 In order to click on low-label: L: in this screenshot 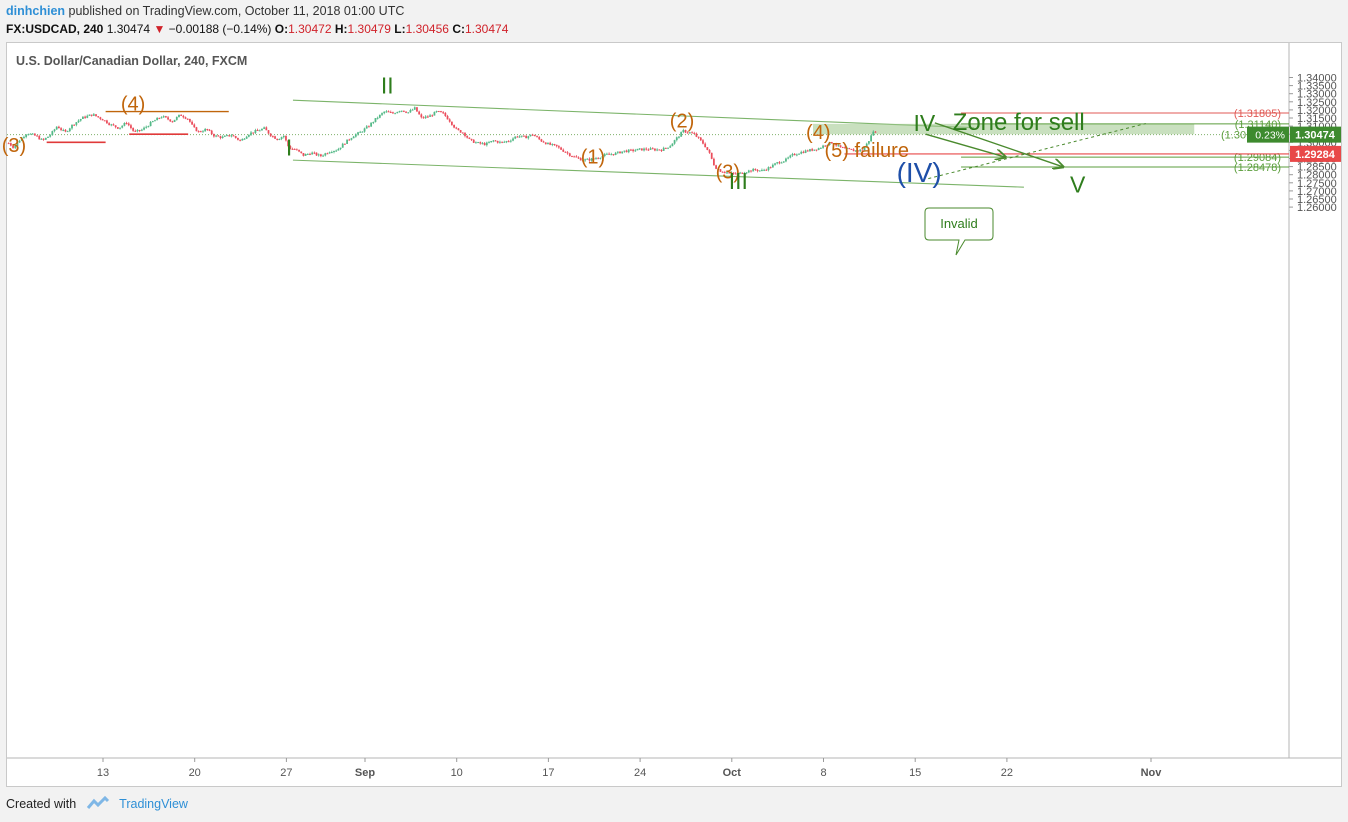, I will do `click(400, 29)`.